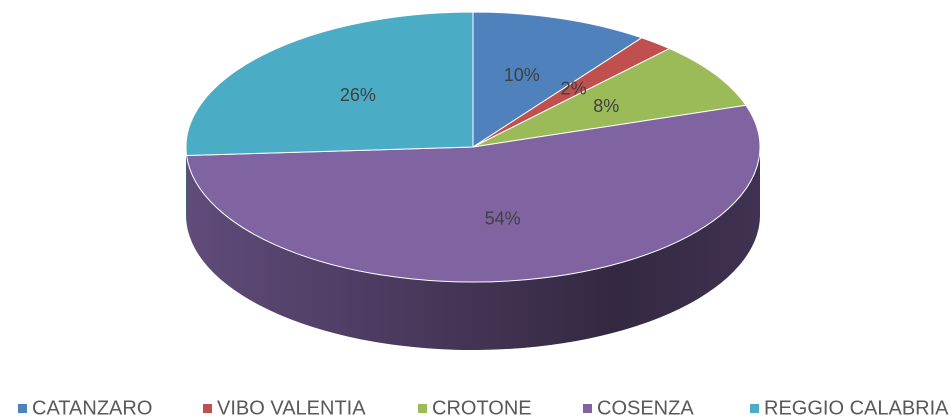  What do you see at coordinates (92, 408) in the screenshot?
I see `legend-label: CATANZARO` at bounding box center [92, 408].